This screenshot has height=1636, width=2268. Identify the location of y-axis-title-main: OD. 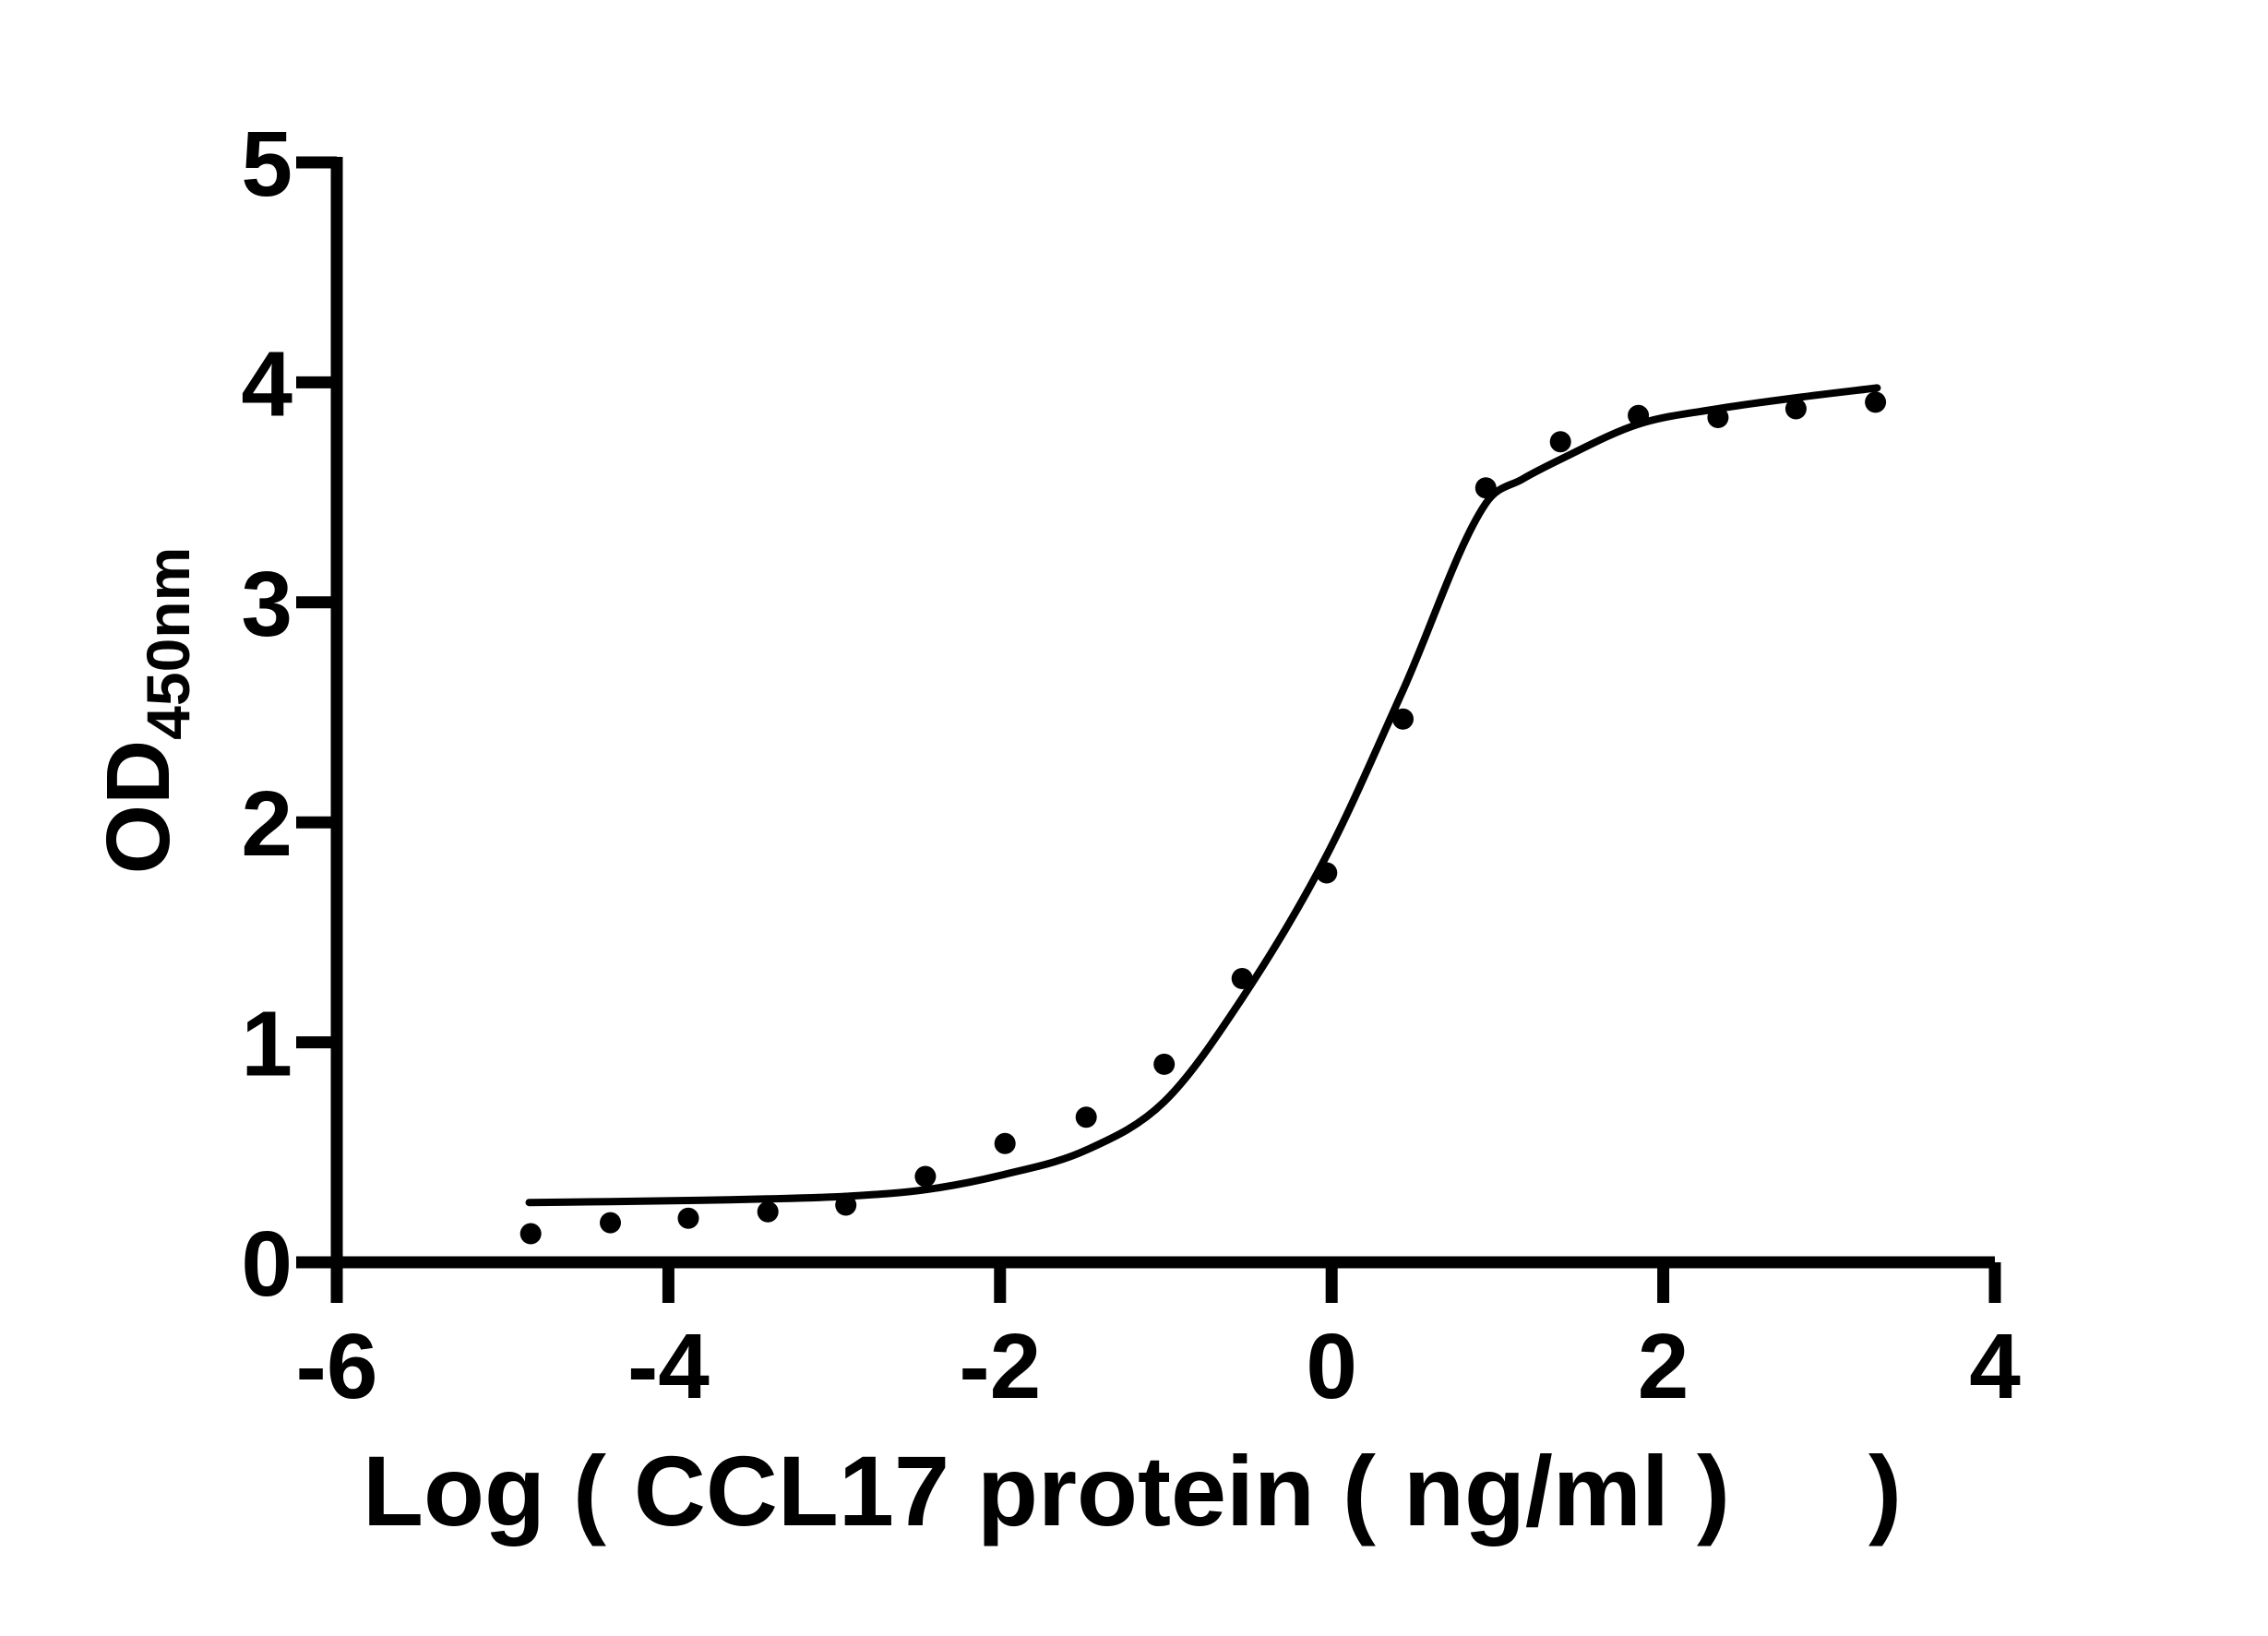
(138, 807).